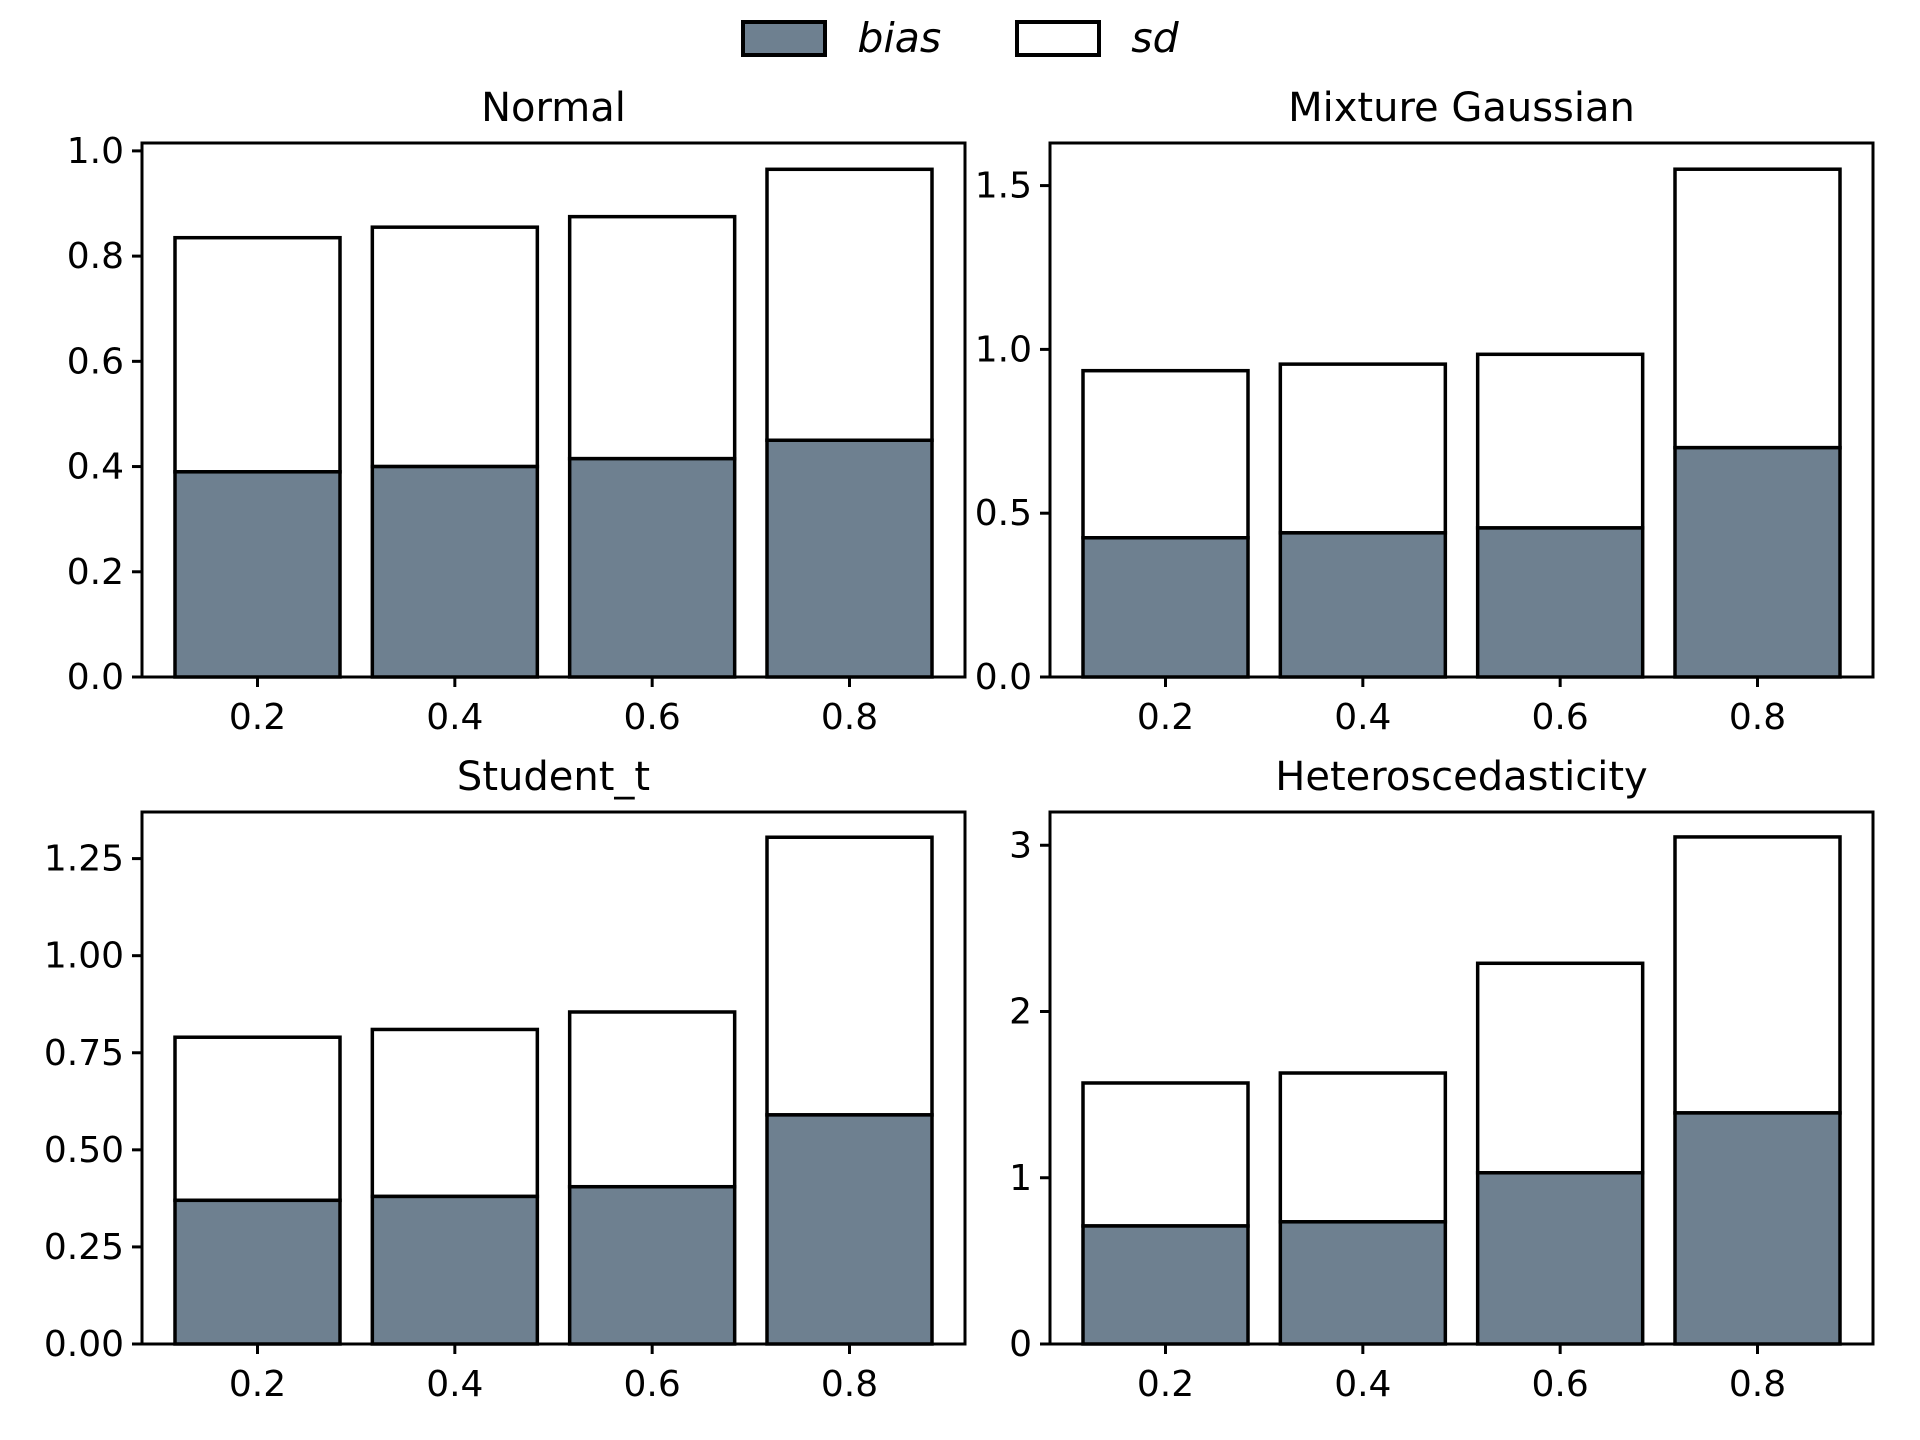 The height and width of the screenshot is (1440, 1920). I want to click on y-tick-label: 0.25, so click(84, 1247).